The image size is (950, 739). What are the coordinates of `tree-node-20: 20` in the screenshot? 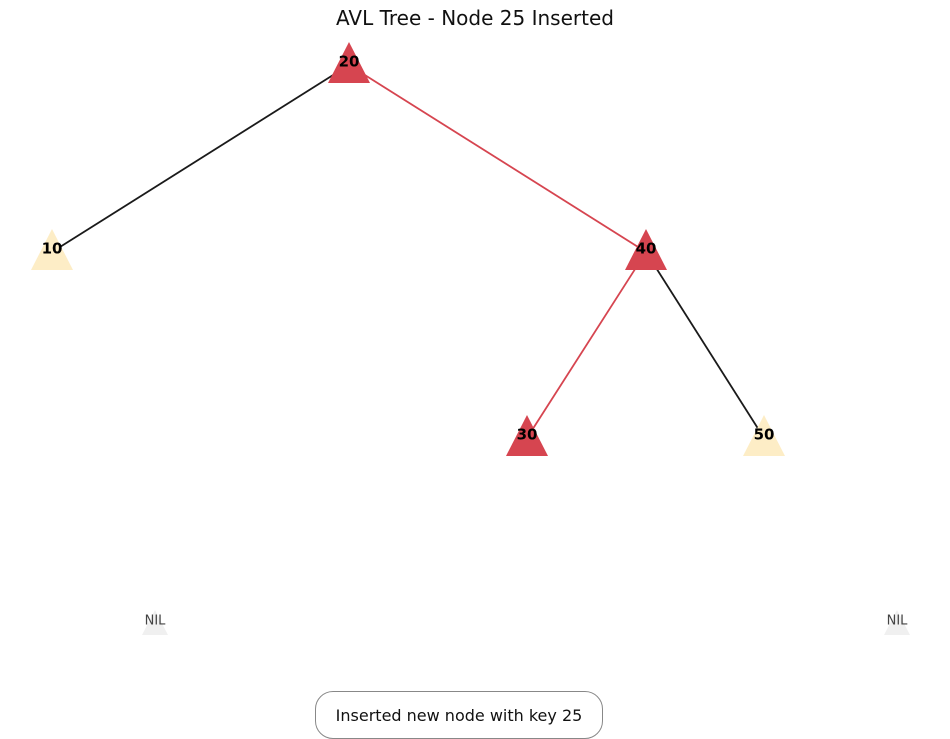 It's located at (349, 62).